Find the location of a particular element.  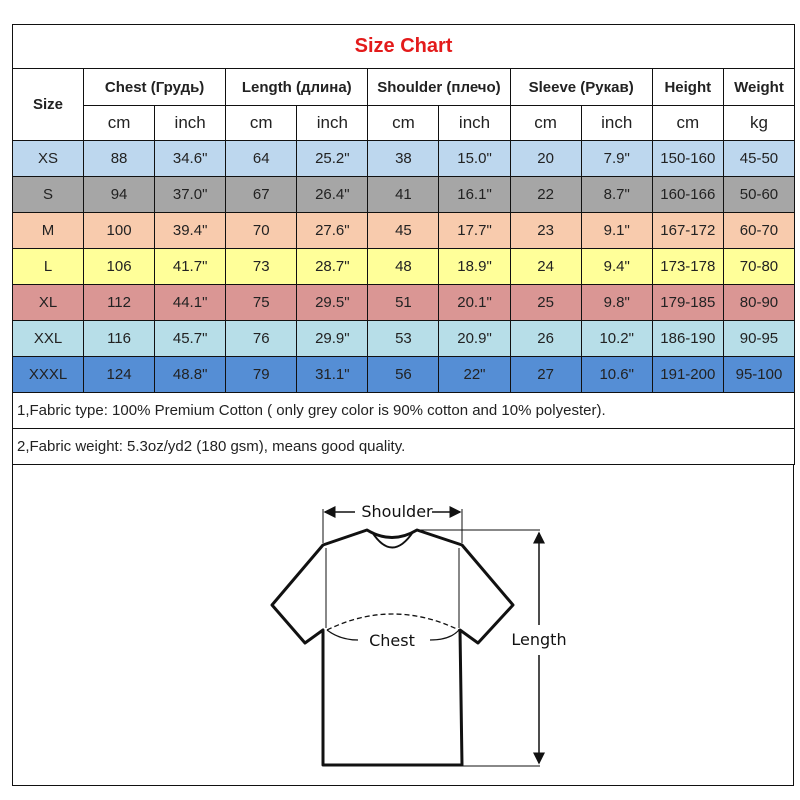

value-cell: 24 is located at coordinates (545, 266).